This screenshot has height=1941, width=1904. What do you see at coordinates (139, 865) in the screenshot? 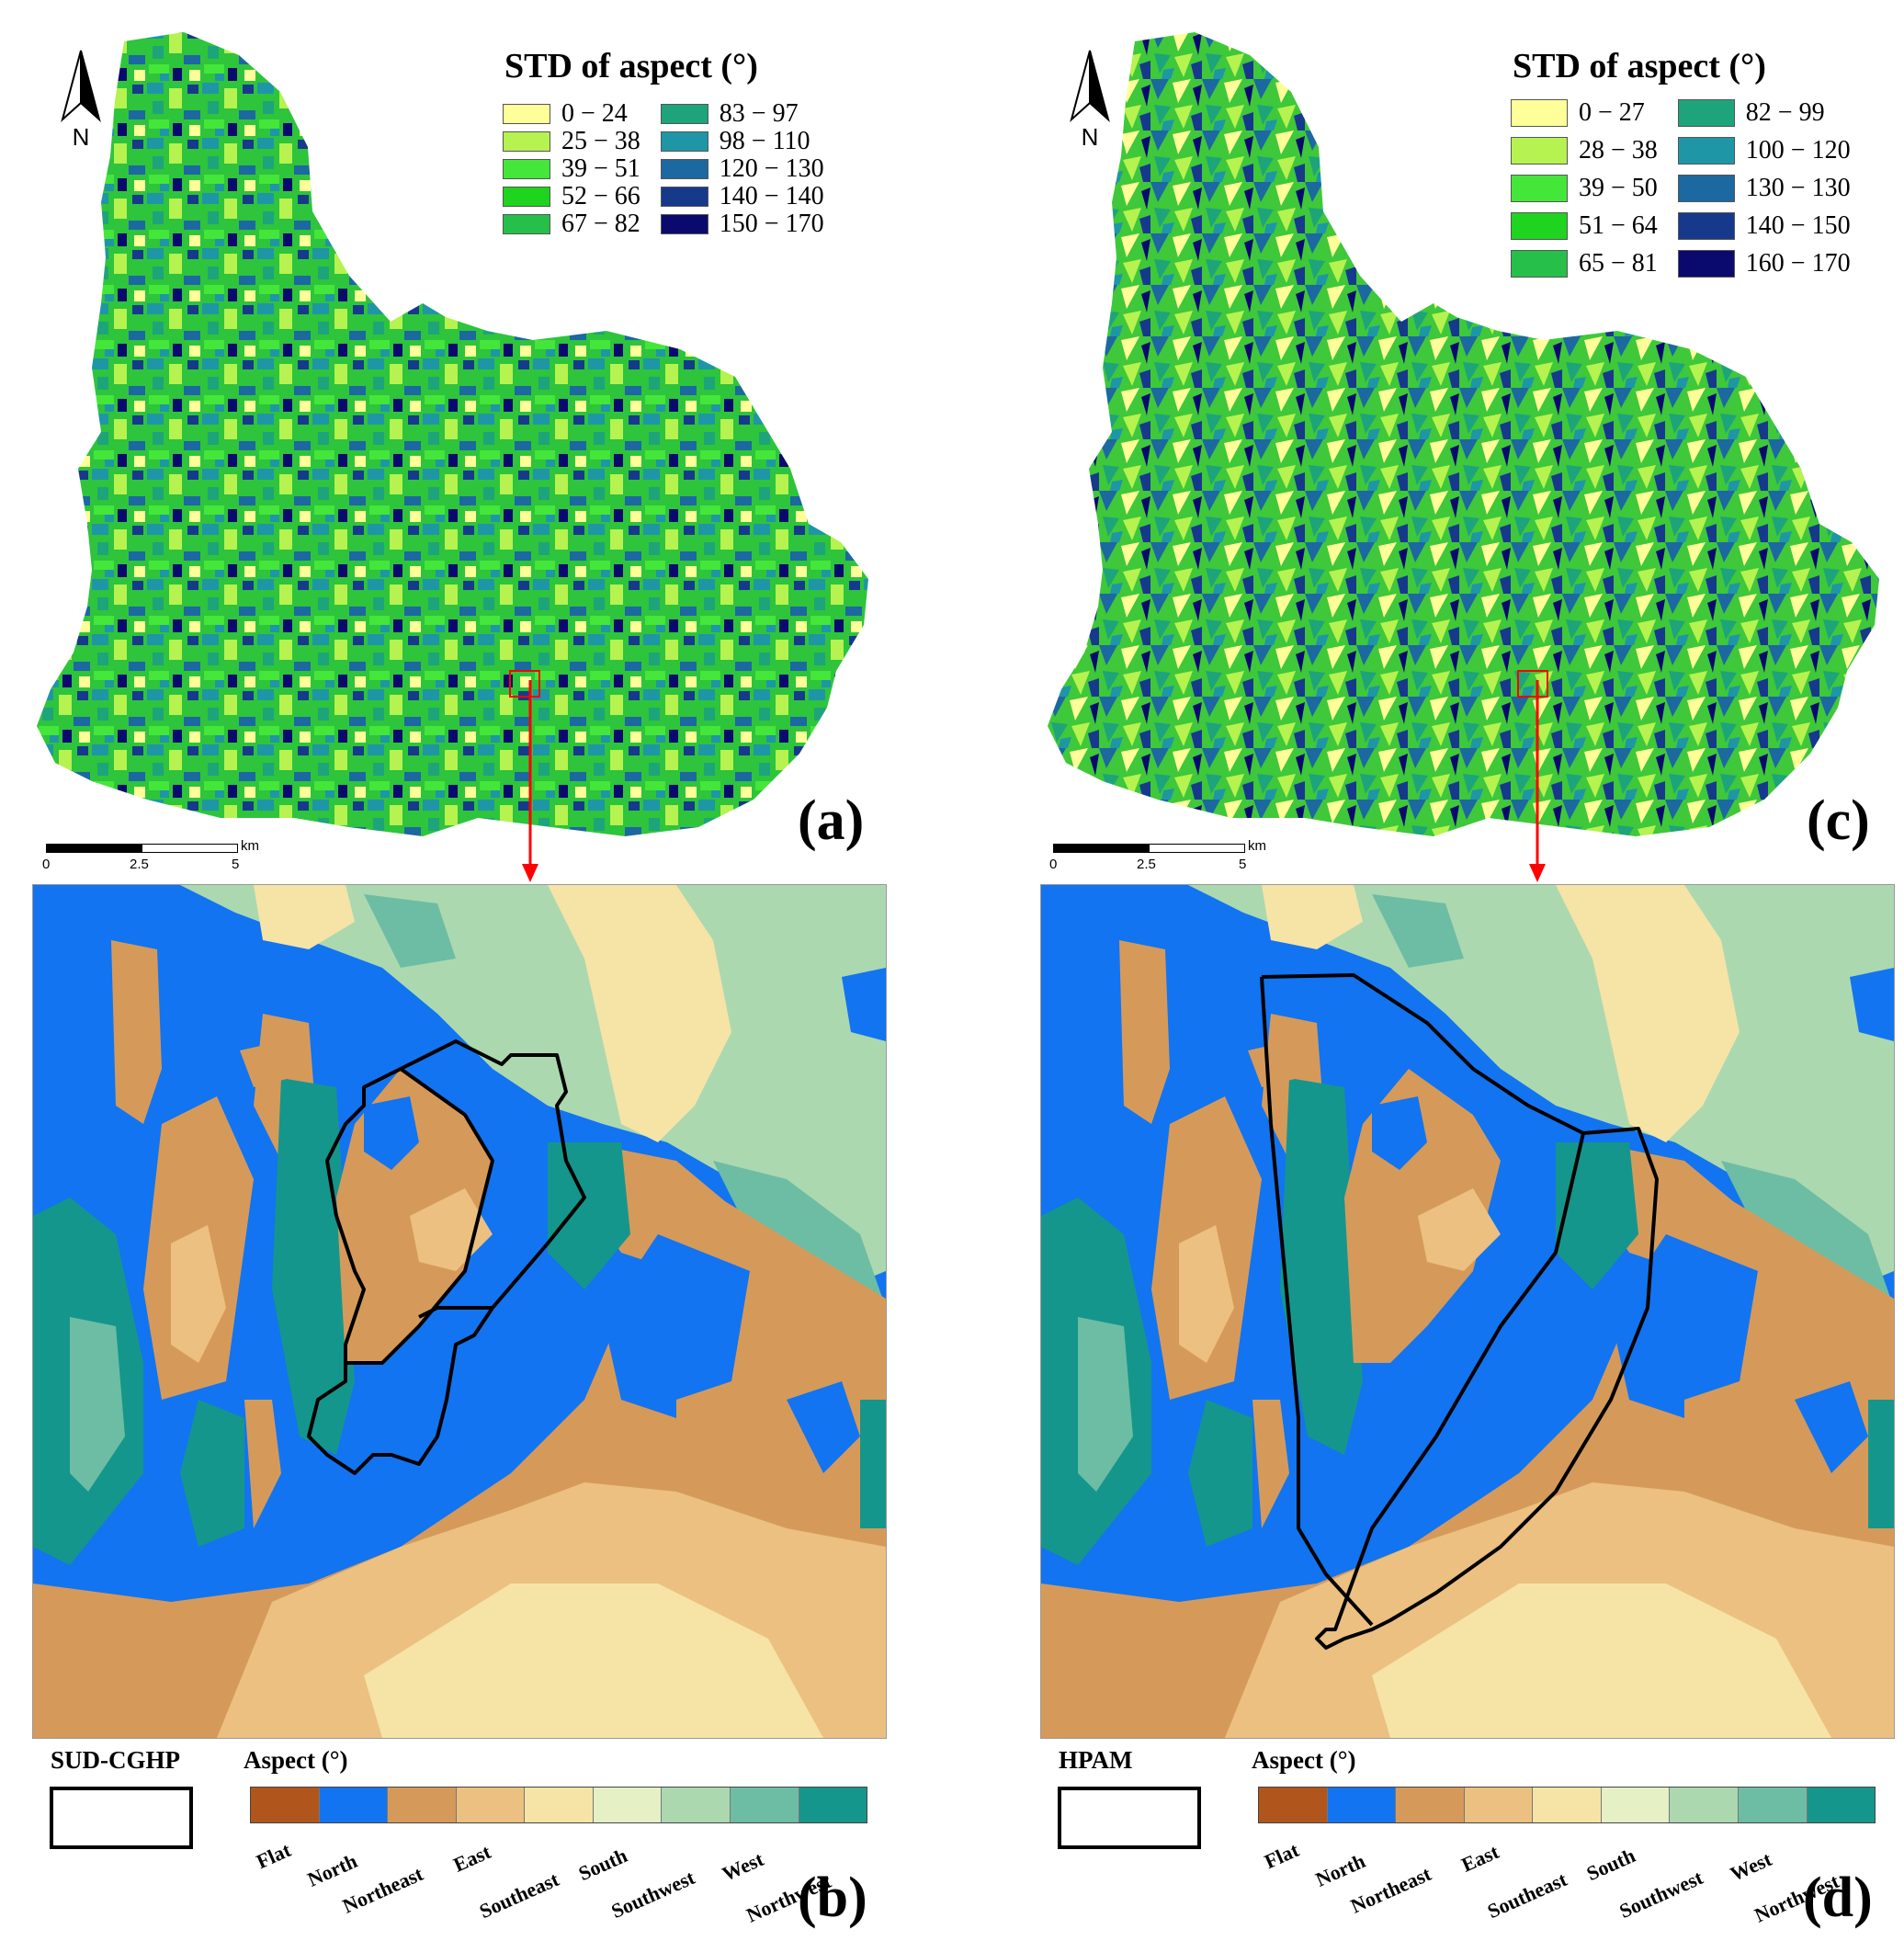
I see `scalebar-tick: 2.5` at bounding box center [139, 865].